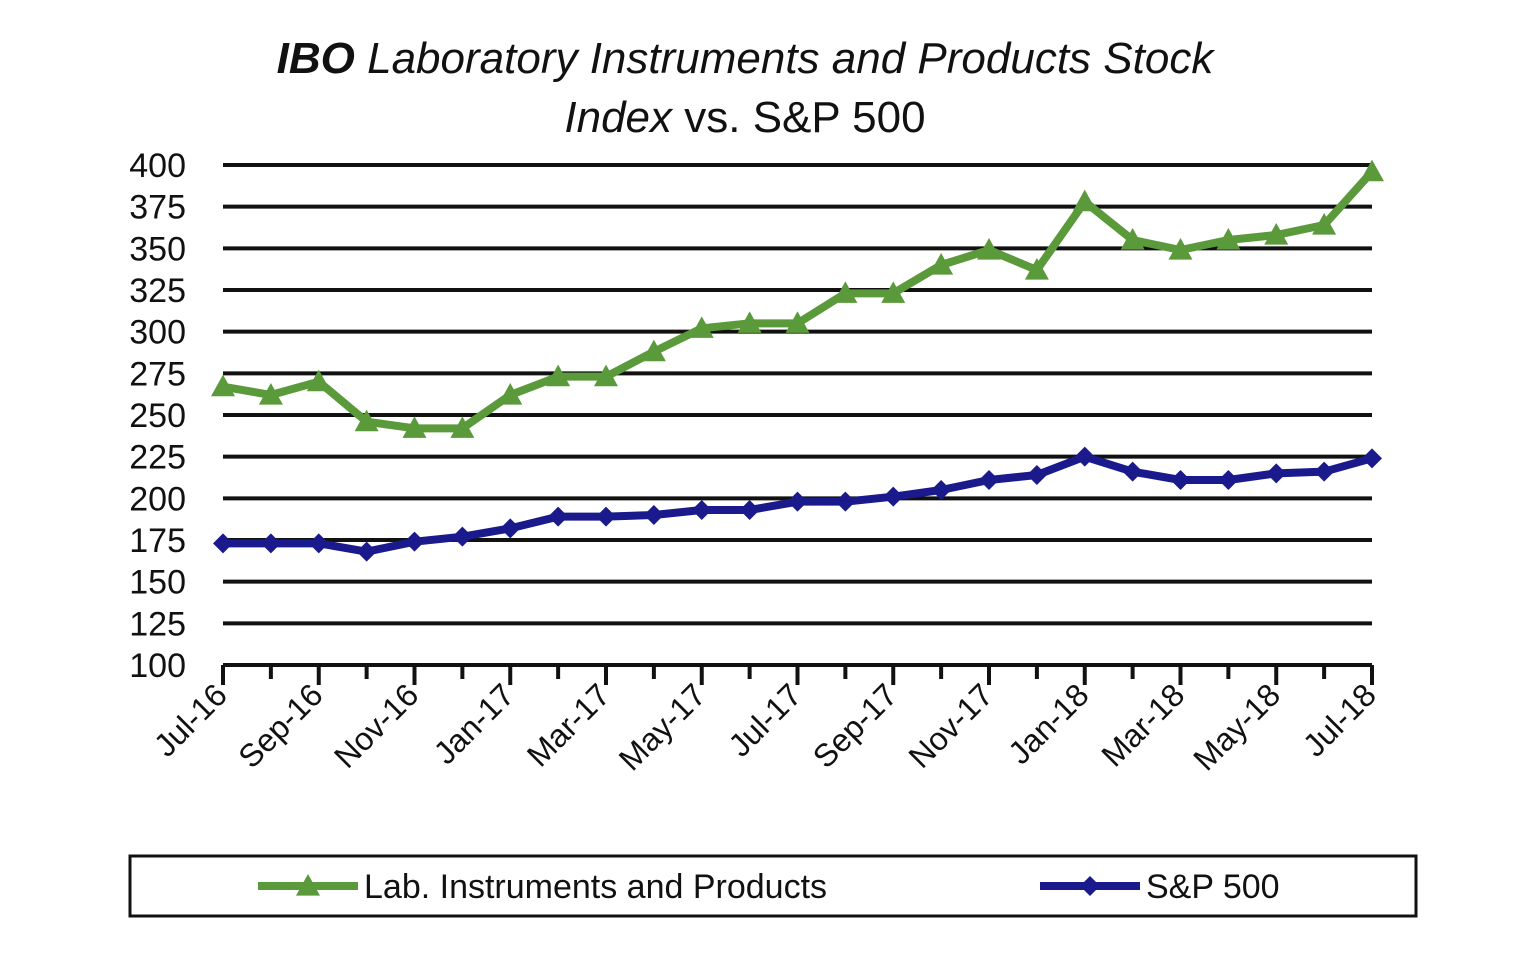  What do you see at coordinates (157, 208) in the screenshot?
I see `y-tick-label: 375` at bounding box center [157, 208].